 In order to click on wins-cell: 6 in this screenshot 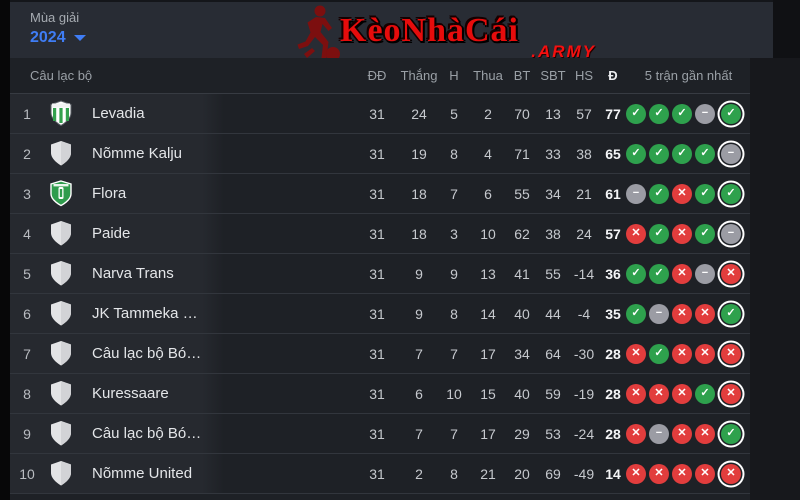, I will do `click(419, 393)`.